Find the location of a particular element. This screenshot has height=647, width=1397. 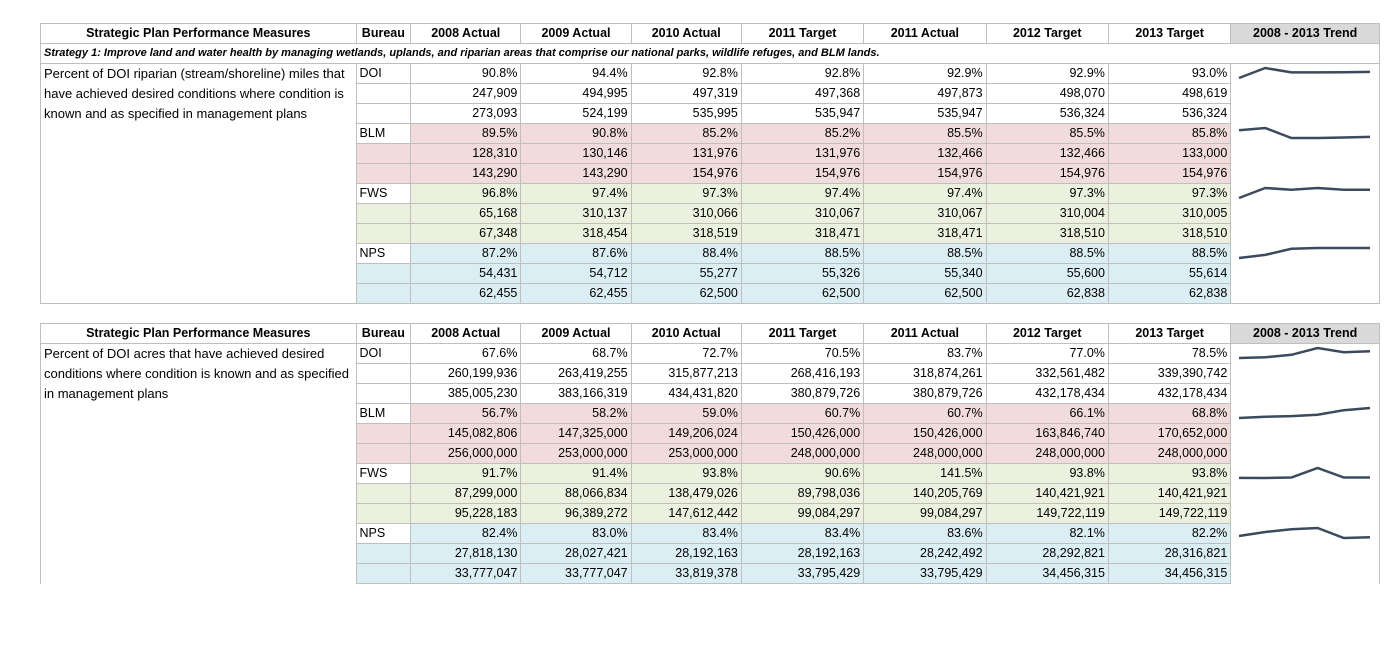

value-cell: 28,027,421 is located at coordinates (576, 553).